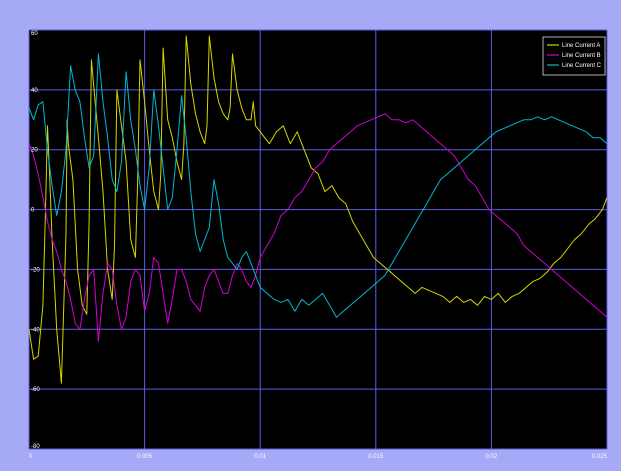 This screenshot has width=621, height=471. What do you see at coordinates (35, 270) in the screenshot?
I see `y-tick-label: -20` at bounding box center [35, 270].